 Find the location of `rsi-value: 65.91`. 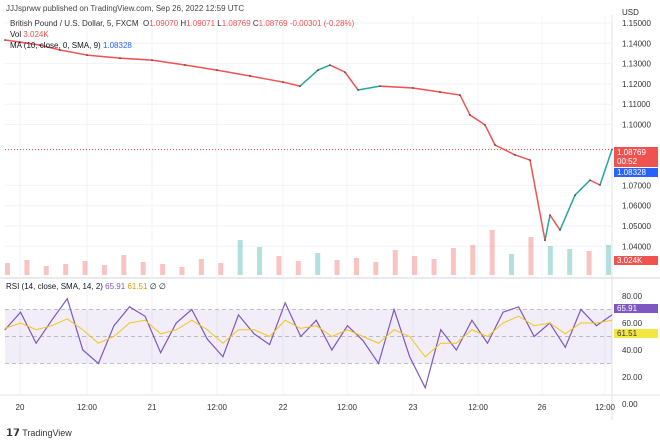

rsi-value: 65.91 is located at coordinates (115, 286).